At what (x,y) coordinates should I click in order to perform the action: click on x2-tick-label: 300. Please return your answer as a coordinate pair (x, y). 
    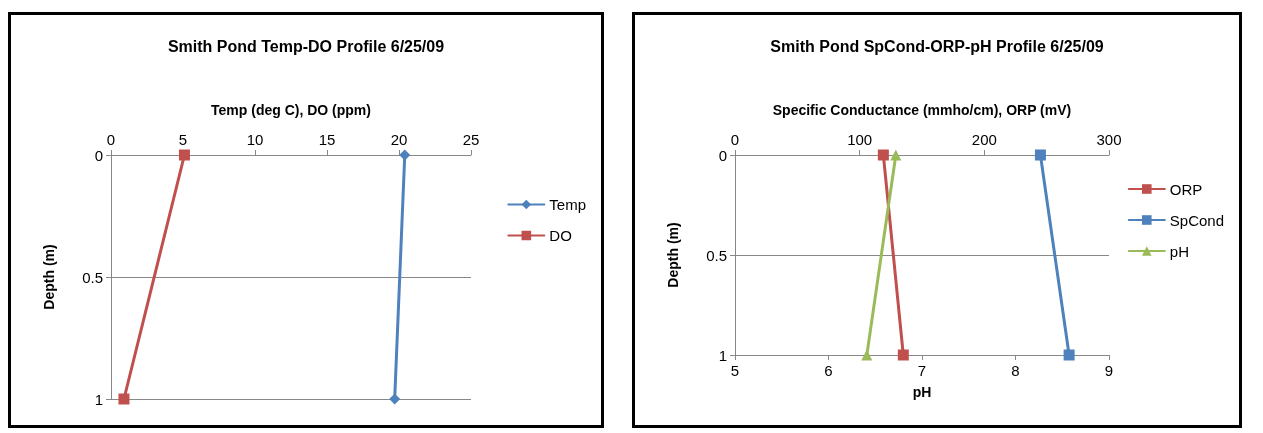
    Looking at the image, I should click on (1109, 139).